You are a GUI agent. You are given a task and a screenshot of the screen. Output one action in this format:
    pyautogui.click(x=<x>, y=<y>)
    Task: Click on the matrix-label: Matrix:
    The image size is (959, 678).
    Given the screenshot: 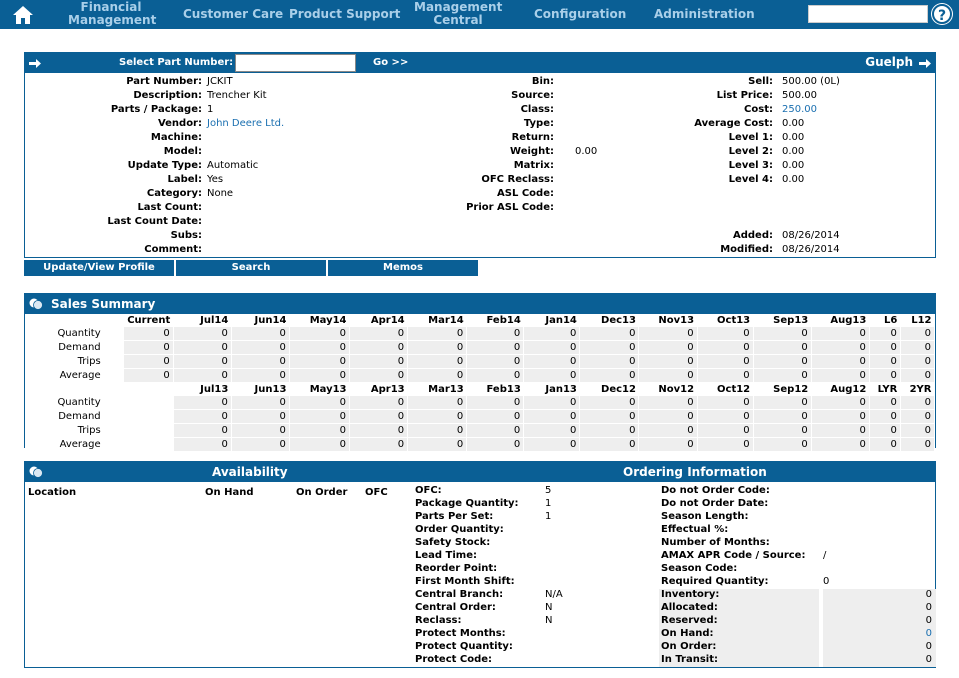 What is the action you would take?
    pyautogui.click(x=533, y=165)
    